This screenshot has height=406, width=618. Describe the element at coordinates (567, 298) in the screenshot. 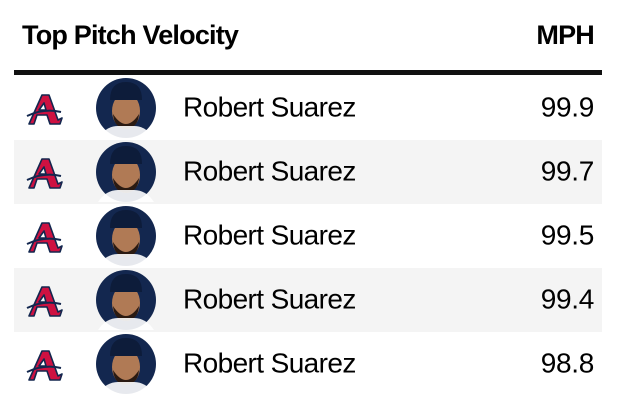

I see `velocity-value: 99.4` at that location.